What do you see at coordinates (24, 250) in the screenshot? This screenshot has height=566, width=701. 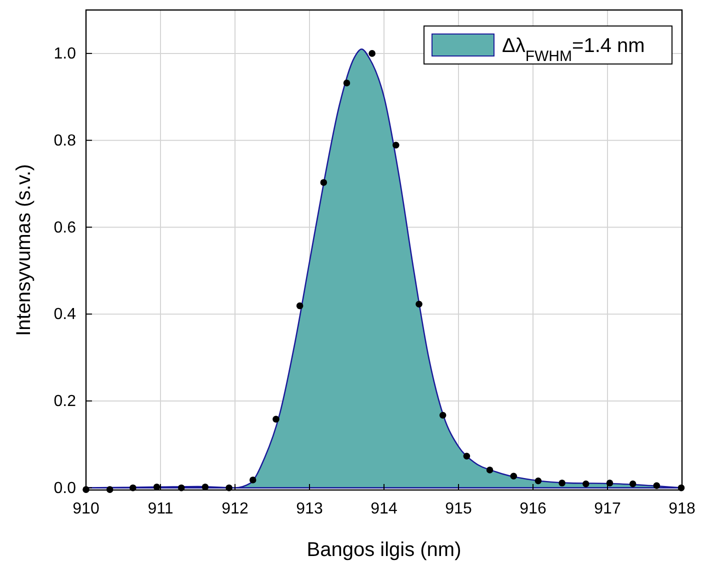 I see `y-axis-title: Intensyvumas (s.v.)` at bounding box center [24, 250].